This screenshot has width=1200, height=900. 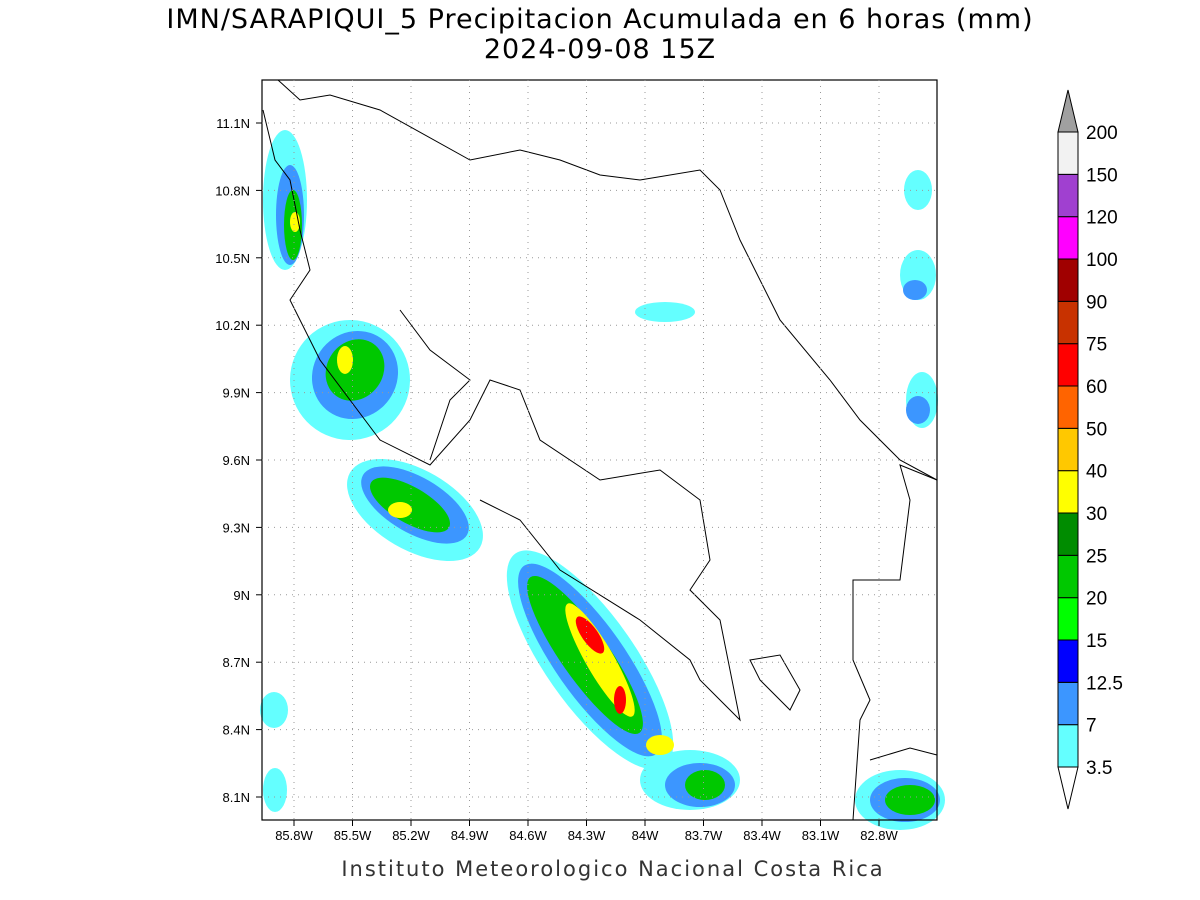 What do you see at coordinates (1096, 472) in the screenshot?
I see `colorbar-label: 40` at bounding box center [1096, 472].